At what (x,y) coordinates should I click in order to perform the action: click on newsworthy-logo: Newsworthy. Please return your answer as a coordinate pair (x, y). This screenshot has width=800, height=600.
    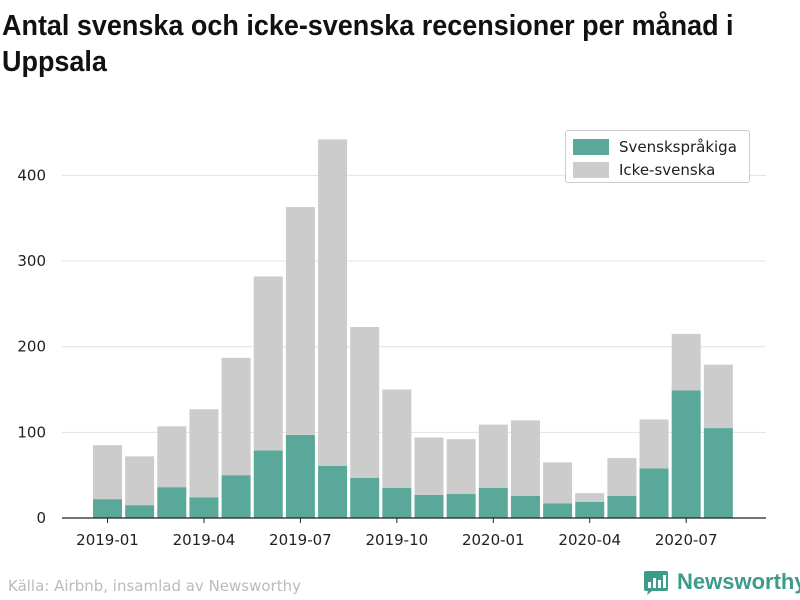
    Looking at the image, I should click on (721, 582).